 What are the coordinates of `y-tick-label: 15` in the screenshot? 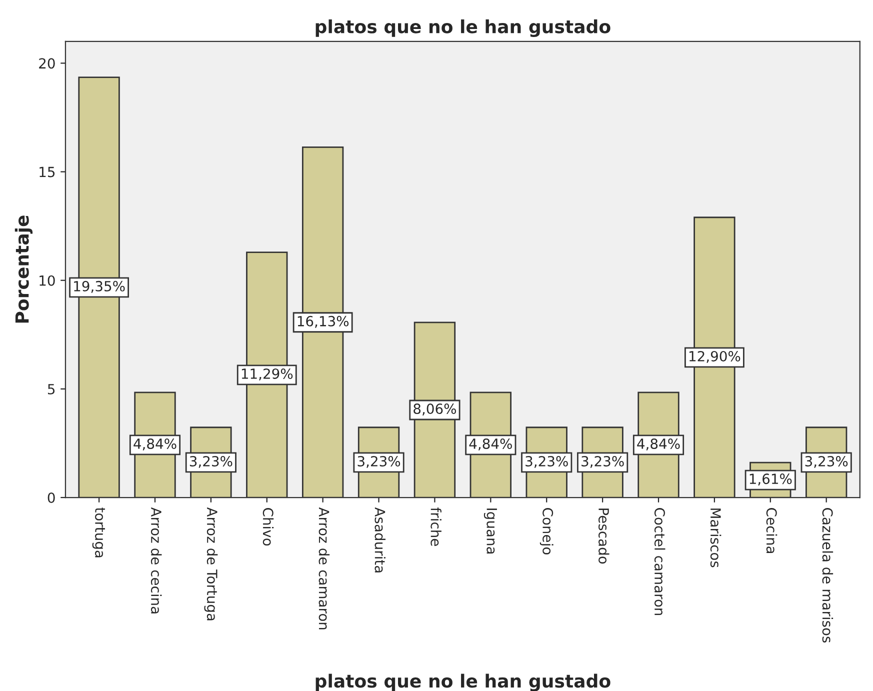 It's located at (47, 172).